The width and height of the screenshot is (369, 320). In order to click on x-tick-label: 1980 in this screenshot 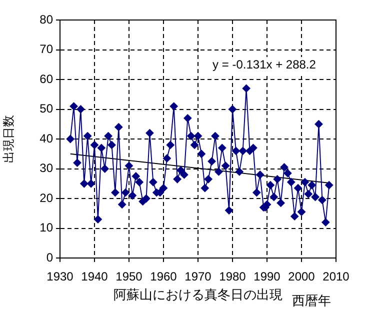, I will do `click(232, 277)`.